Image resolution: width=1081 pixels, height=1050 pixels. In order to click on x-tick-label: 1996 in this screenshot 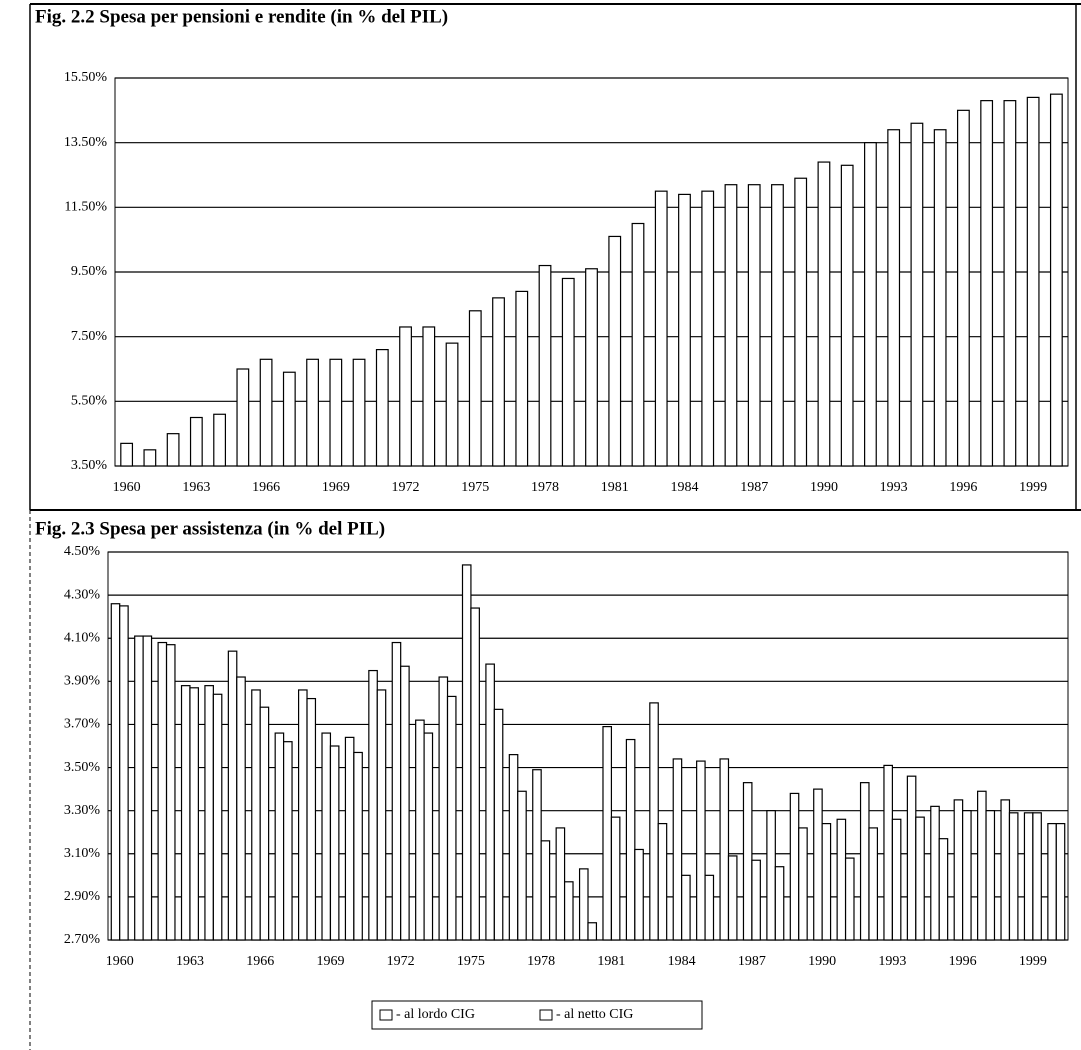, I will do `click(963, 961)`.